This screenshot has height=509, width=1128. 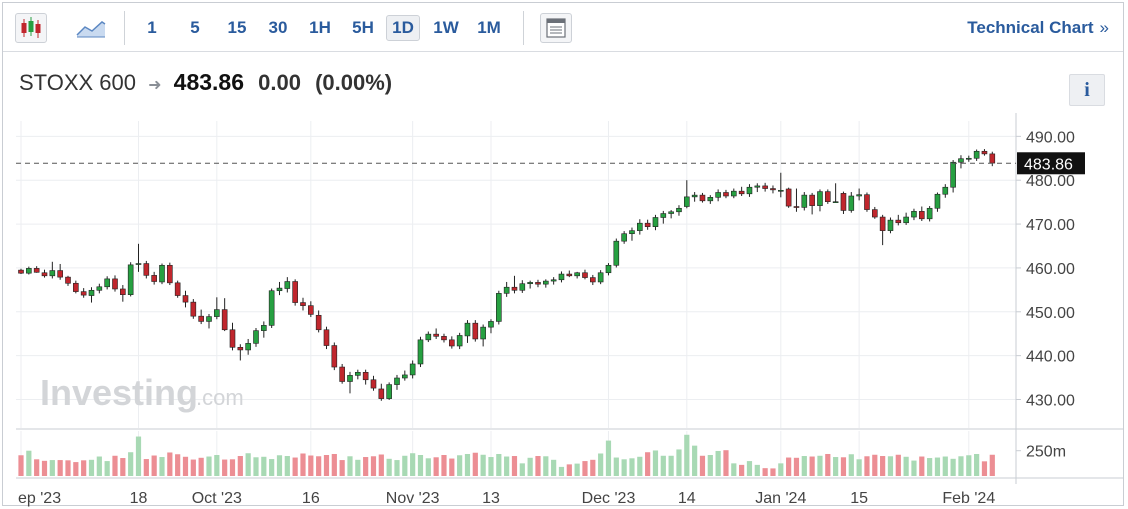 What do you see at coordinates (278, 27) in the screenshot?
I see `interval-30: 30` at bounding box center [278, 27].